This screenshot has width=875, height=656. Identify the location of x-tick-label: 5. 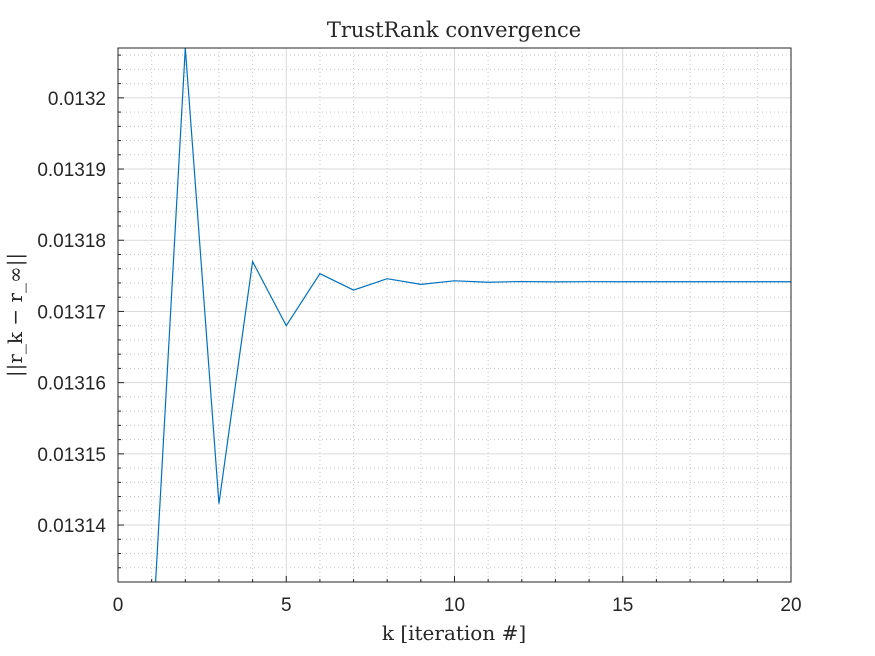
(286, 605).